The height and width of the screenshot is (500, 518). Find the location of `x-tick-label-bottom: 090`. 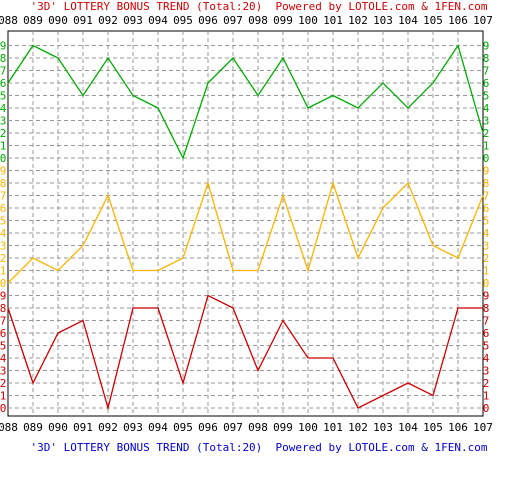

x-tick-label-bottom: 090 is located at coordinates (58, 427).